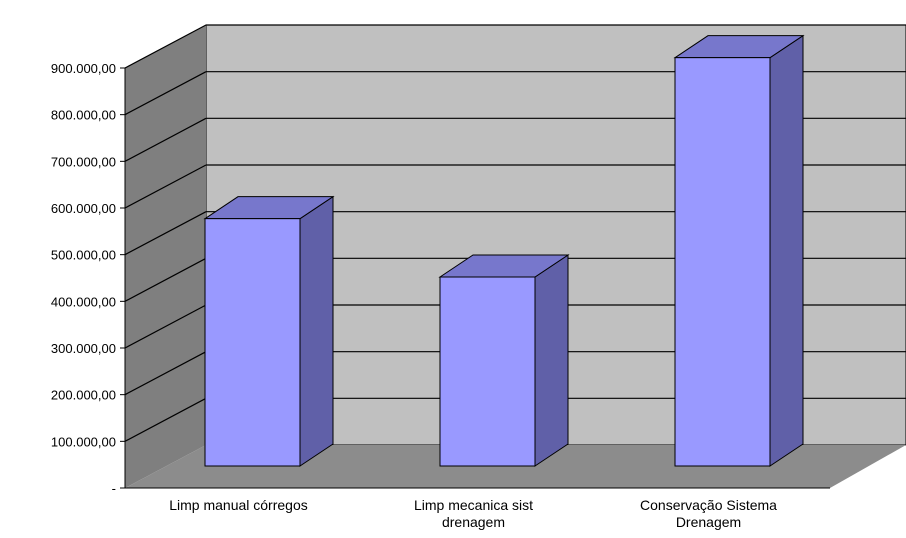 Image resolution: width=906 pixels, height=538 pixels. I want to click on x-category-label: Limp mecanica sist drenagem, so click(473, 513).